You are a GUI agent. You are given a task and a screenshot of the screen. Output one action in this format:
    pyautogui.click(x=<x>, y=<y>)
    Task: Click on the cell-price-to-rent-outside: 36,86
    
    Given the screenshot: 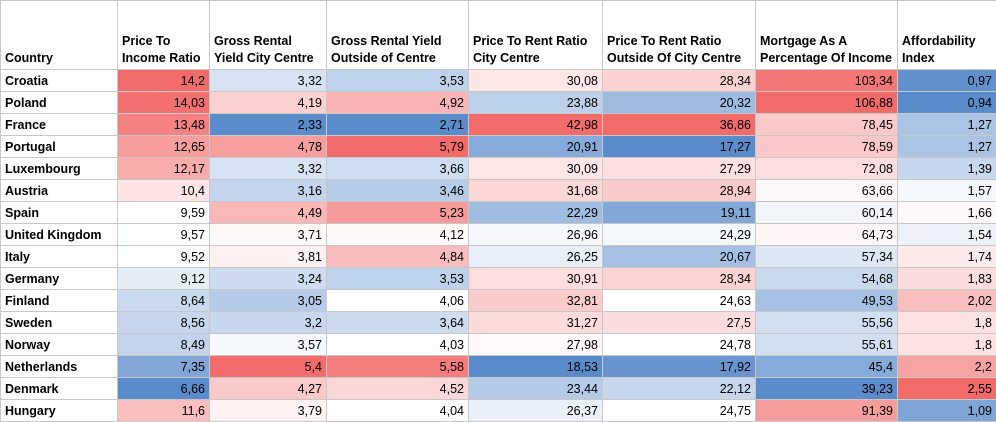 What is the action you would take?
    pyautogui.click(x=679, y=125)
    